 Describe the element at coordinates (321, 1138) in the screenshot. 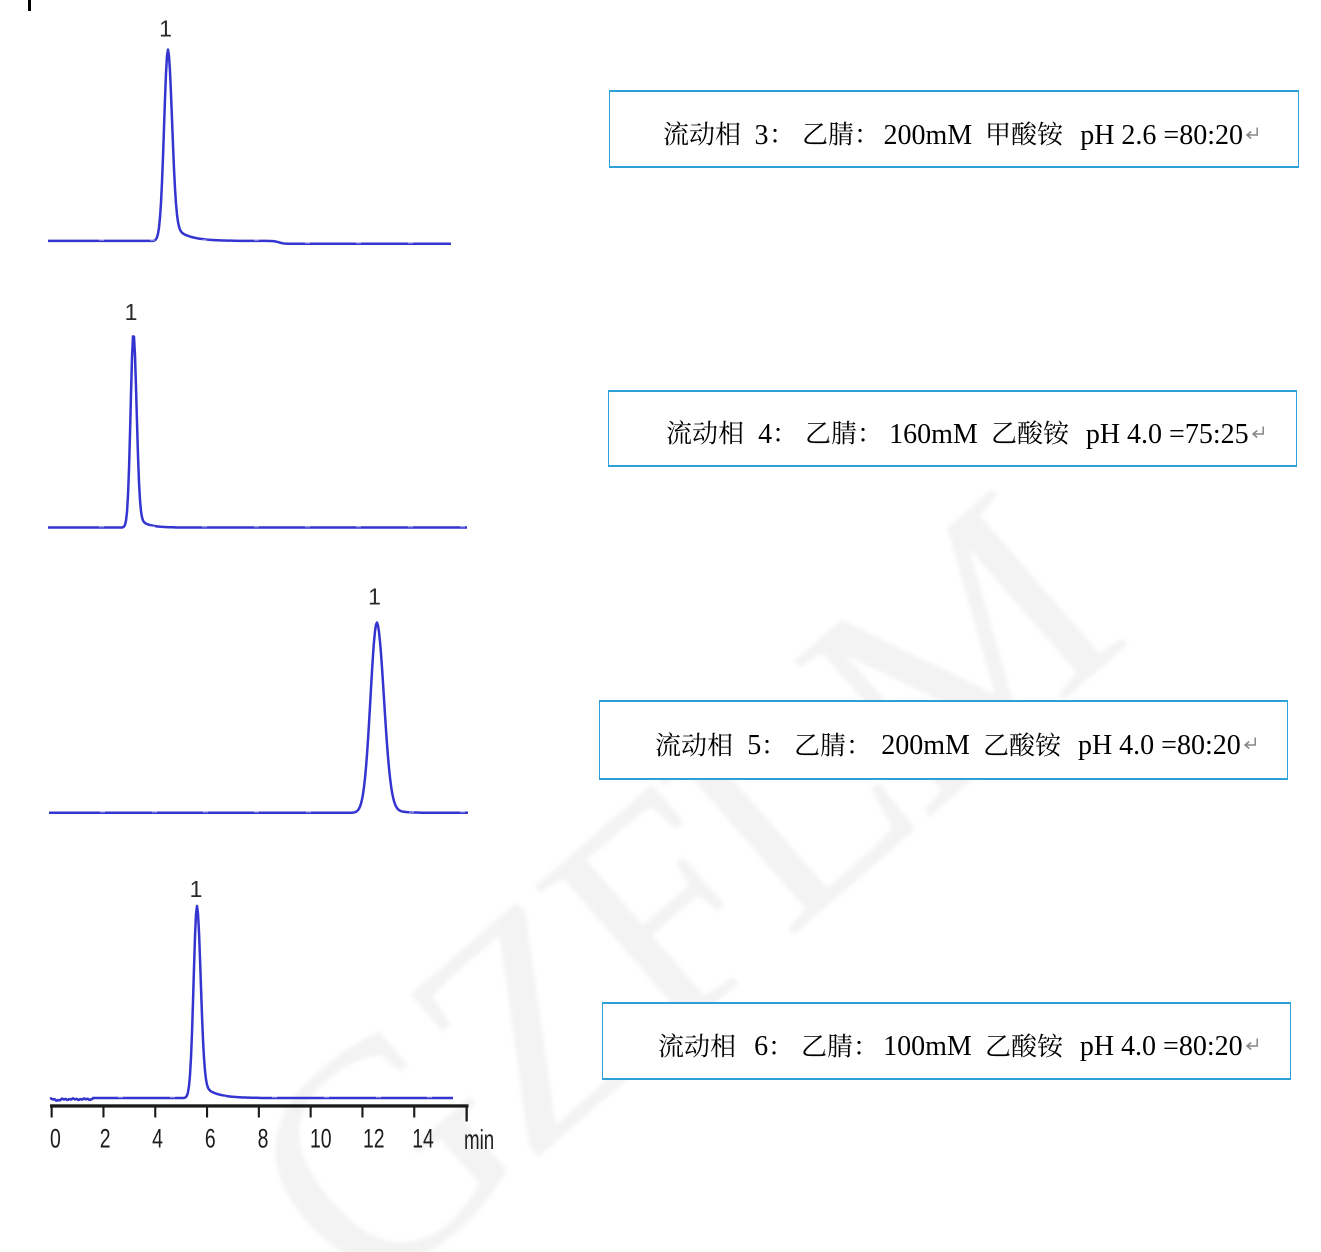

I see `svg-text: 10` at that location.